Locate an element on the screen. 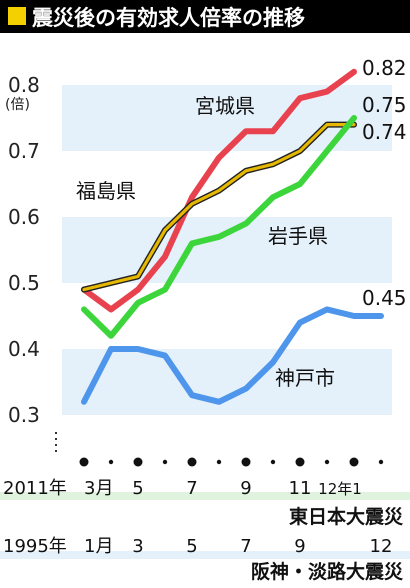  x-tick-label-2011: 3月 is located at coordinates (98, 488).